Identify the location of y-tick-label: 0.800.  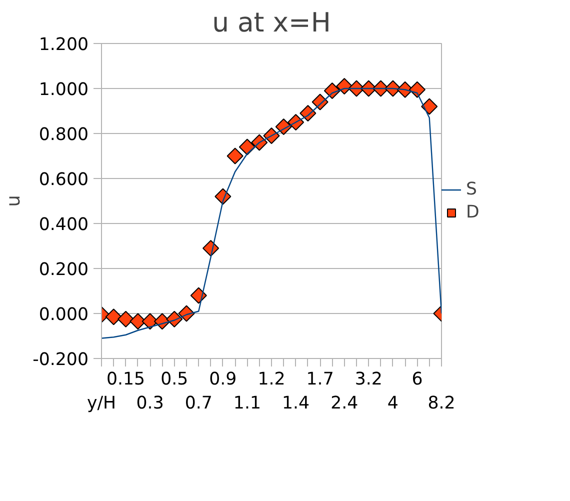
(63, 135).